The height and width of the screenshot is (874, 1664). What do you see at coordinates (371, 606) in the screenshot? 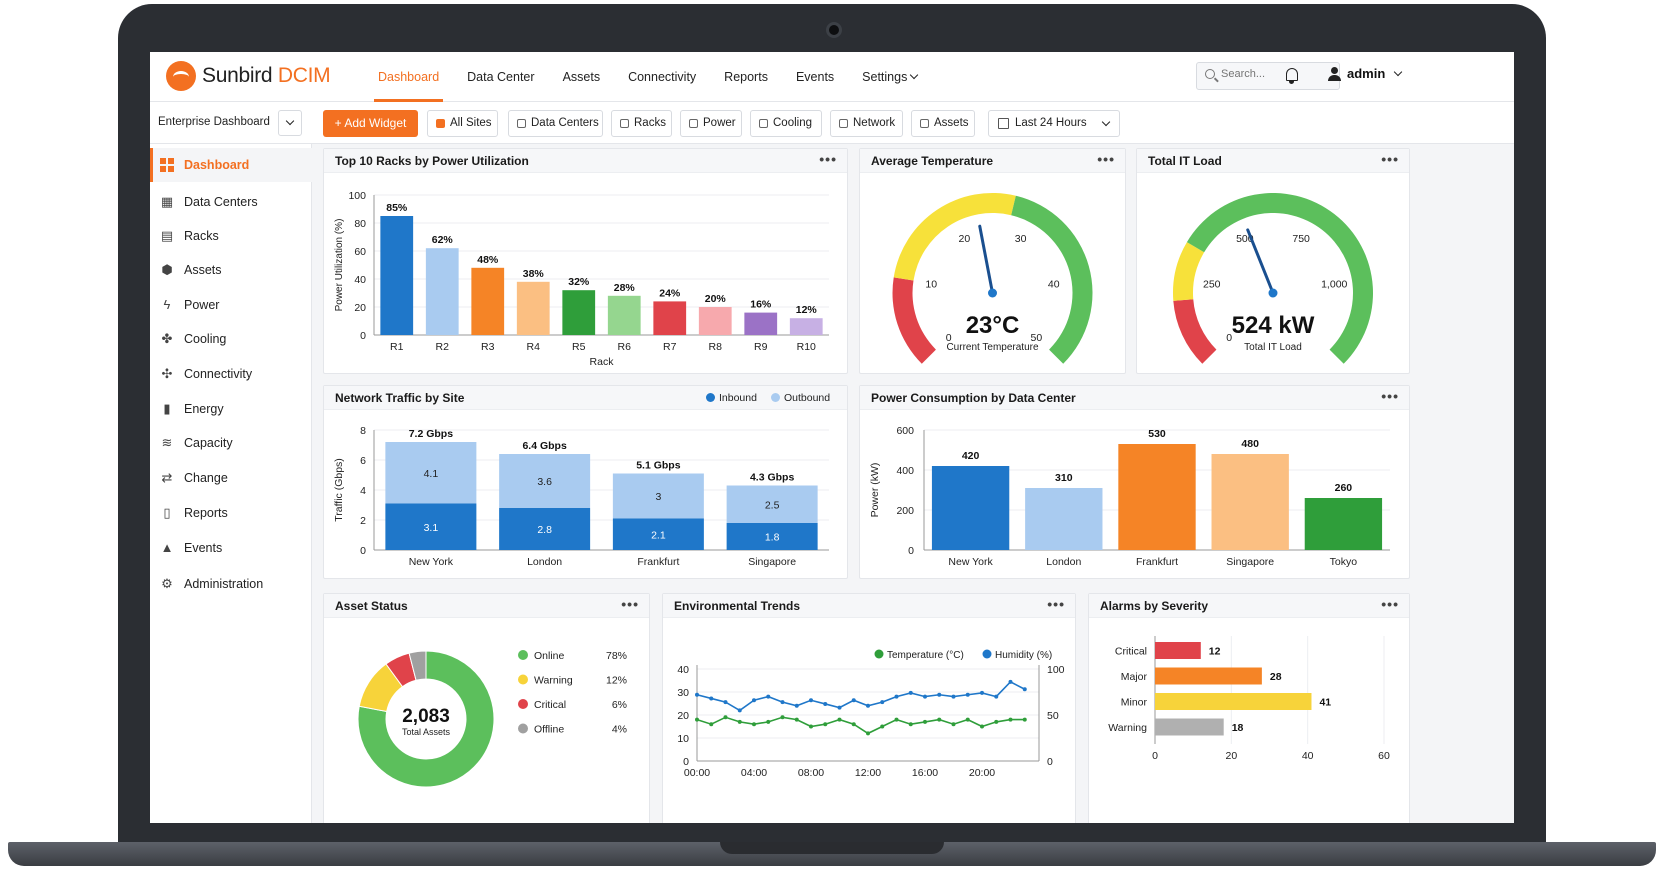
I see `panel-title-text: Asset Status` at bounding box center [371, 606].